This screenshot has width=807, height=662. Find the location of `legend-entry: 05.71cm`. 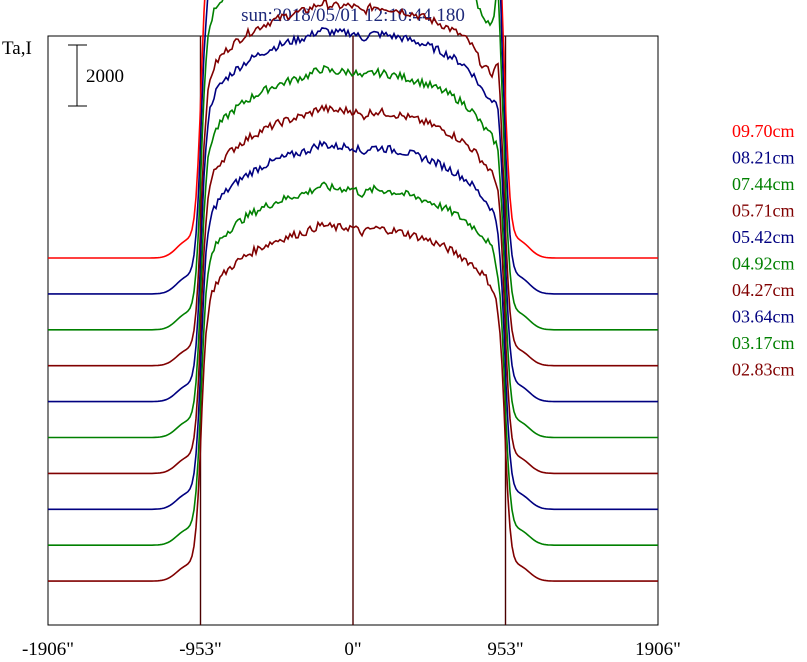

legend-entry: 05.71cm is located at coordinates (763, 211).